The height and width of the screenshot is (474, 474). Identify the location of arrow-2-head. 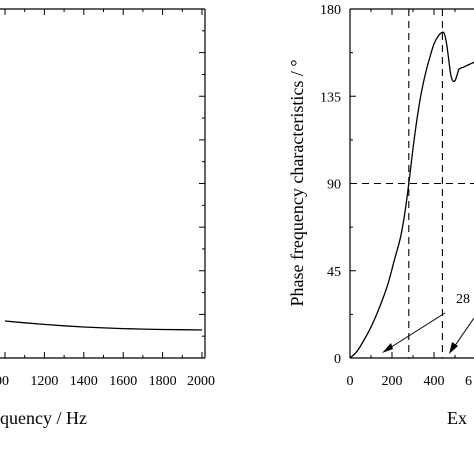
(453, 348).